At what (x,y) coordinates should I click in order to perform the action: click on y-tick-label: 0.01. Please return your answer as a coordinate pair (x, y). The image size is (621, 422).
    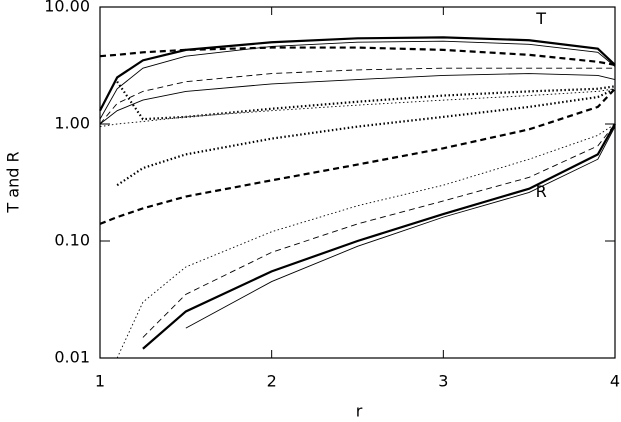
    Looking at the image, I should click on (72, 357).